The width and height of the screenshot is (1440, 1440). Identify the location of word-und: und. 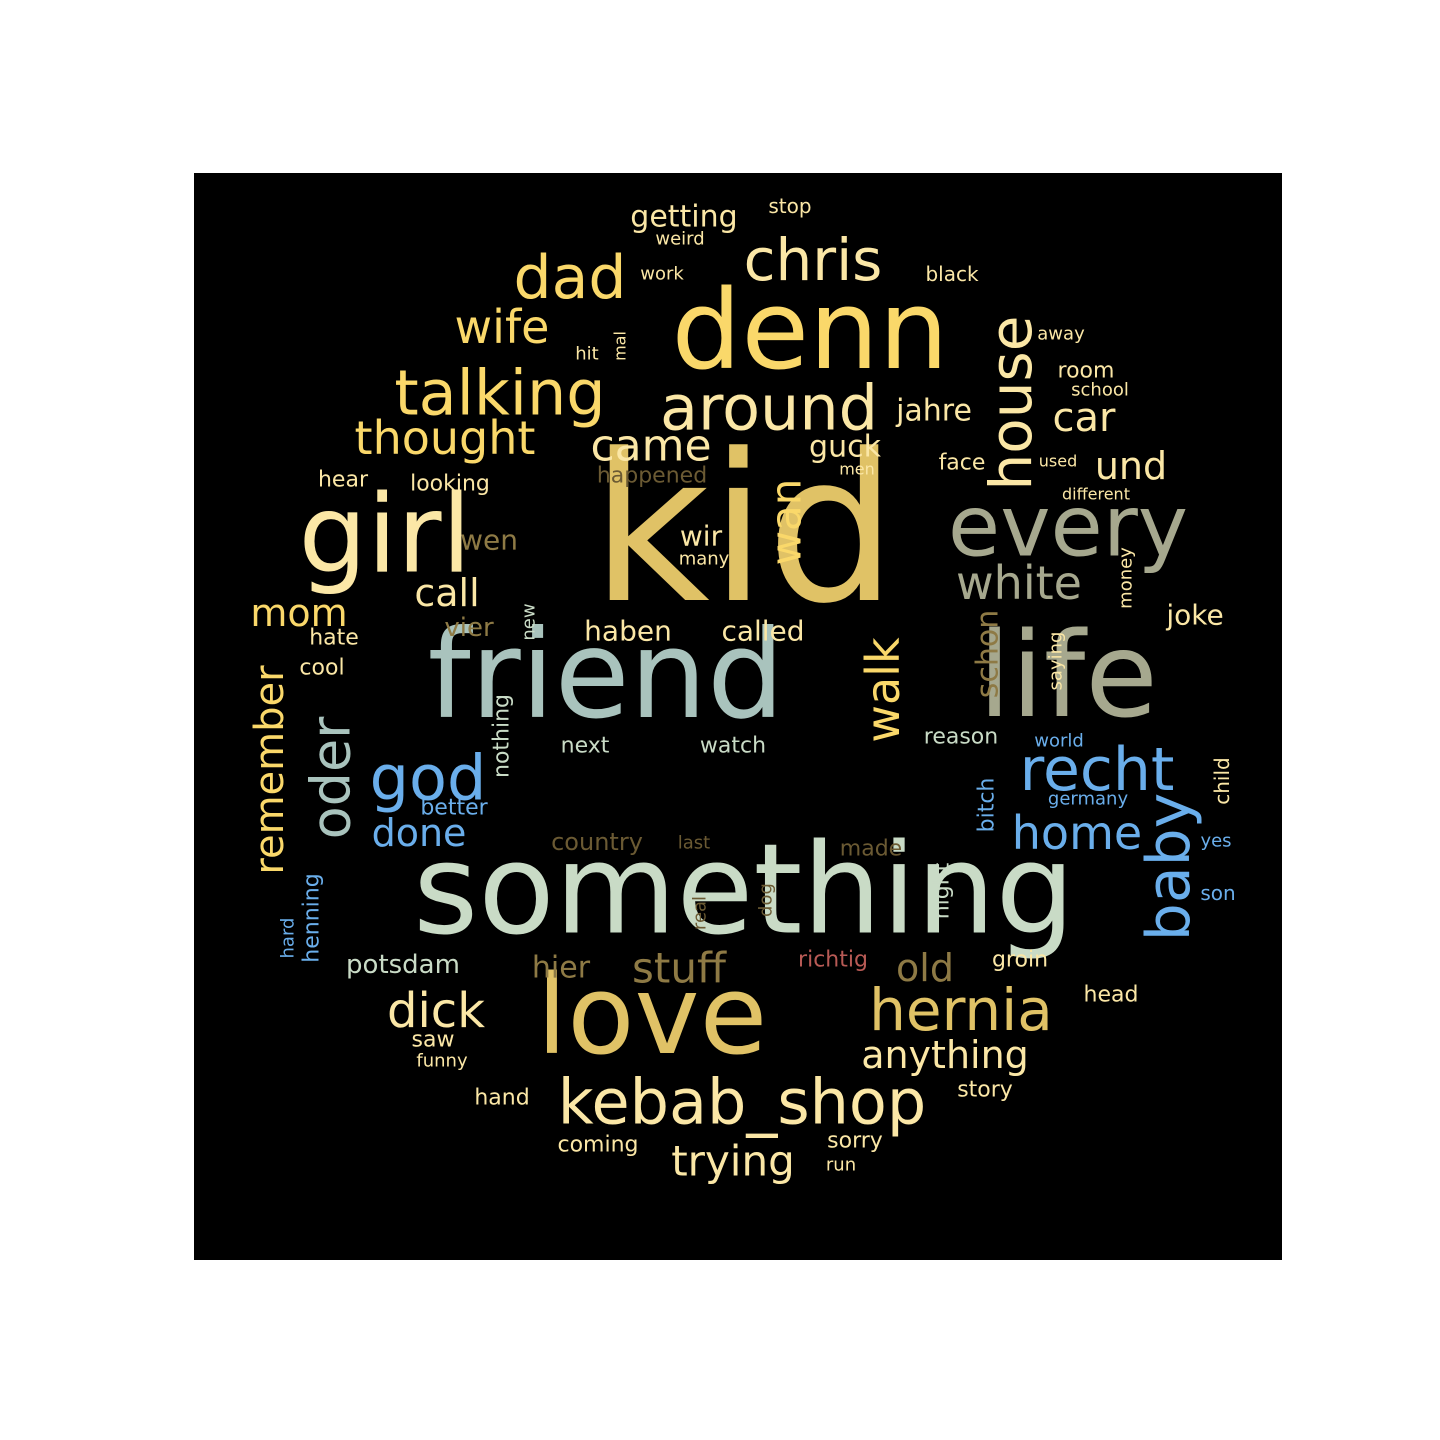
(1131, 466).